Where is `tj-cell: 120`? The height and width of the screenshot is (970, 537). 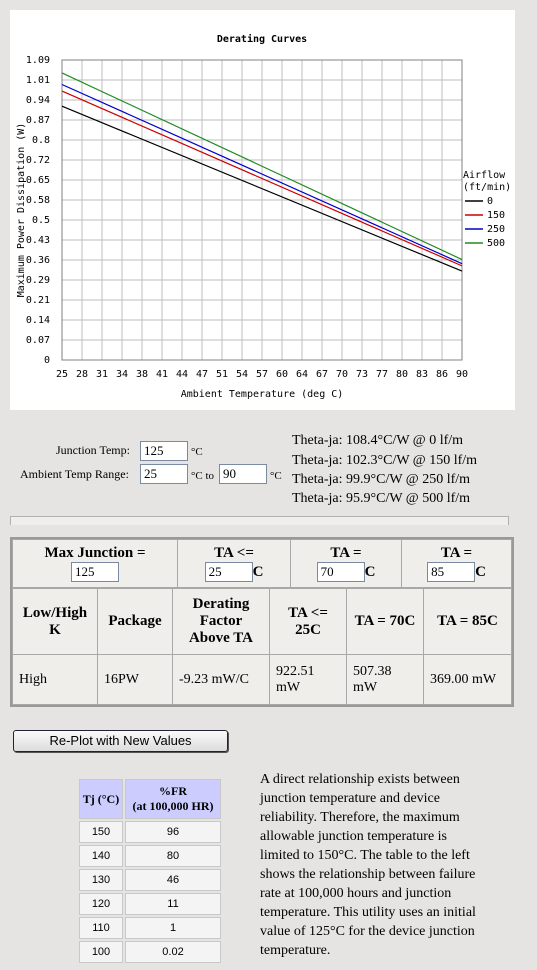
tj-cell: 120 is located at coordinates (101, 904).